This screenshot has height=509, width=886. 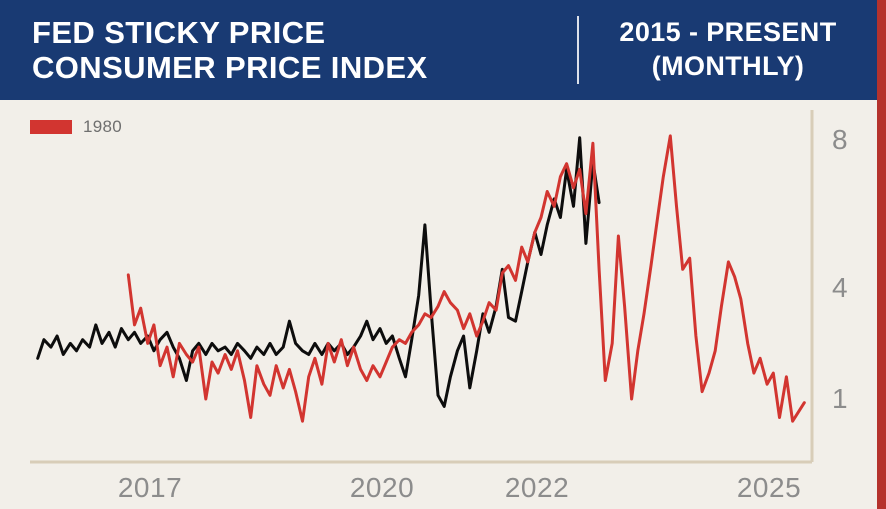 I want to click on title-line-1: FED STICKY PRICE, so click(x=179, y=32).